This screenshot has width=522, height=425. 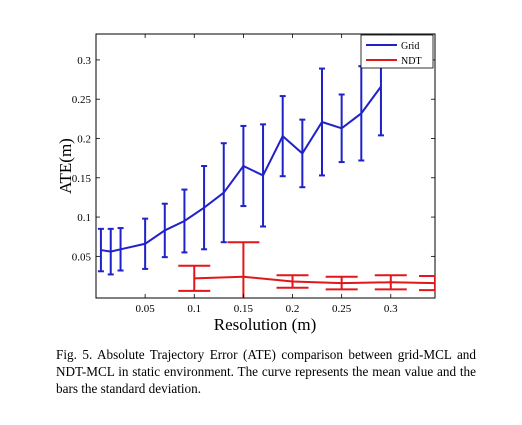 What do you see at coordinates (265, 324) in the screenshot?
I see `x-axis-label: Resolution (m)` at bounding box center [265, 324].